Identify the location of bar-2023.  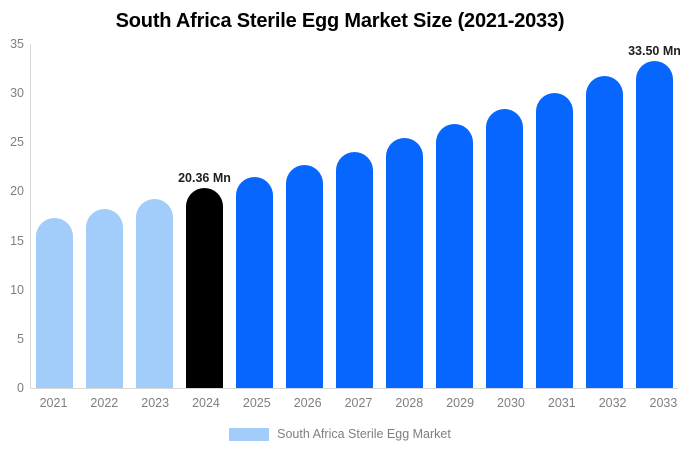
(154, 293).